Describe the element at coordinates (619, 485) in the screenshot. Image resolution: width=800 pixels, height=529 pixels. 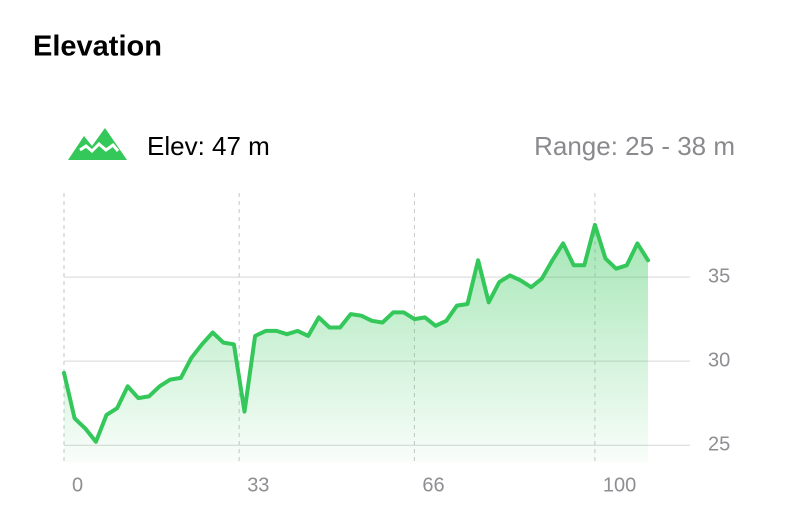
I see `x-tick-label: 100` at that location.